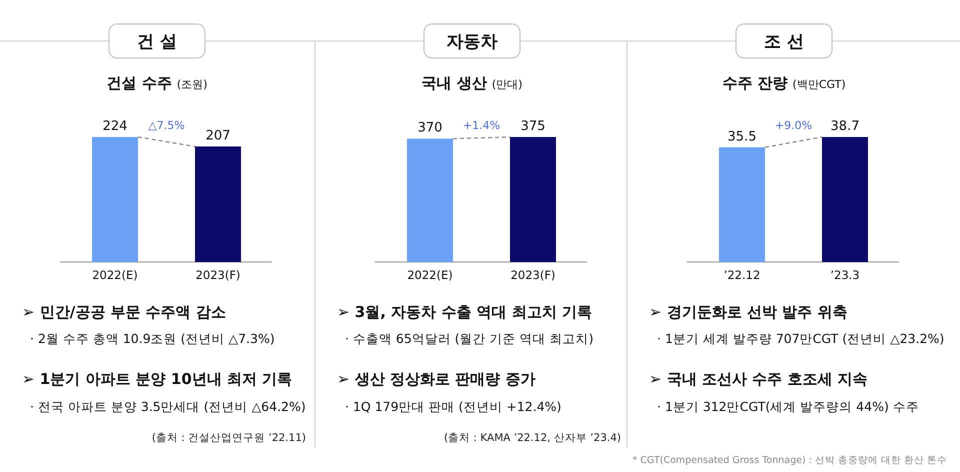 The image size is (960, 472). What do you see at coordinates (469, 338) in the screenshot?
I see `text: · 수출액 65억달러 (월간 기준 역대 최고치)` at bounding box center [469, 338].